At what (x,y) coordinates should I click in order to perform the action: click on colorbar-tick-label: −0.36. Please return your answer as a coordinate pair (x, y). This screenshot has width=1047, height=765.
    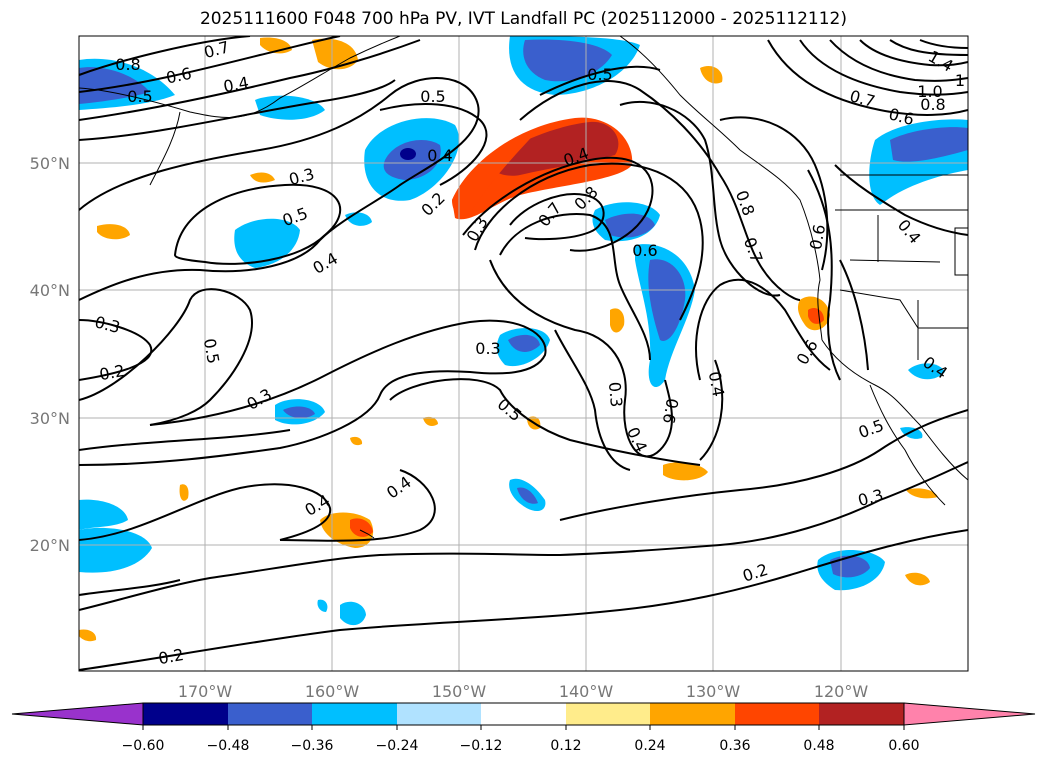
    Looking at the image, I should click on (312, 746).